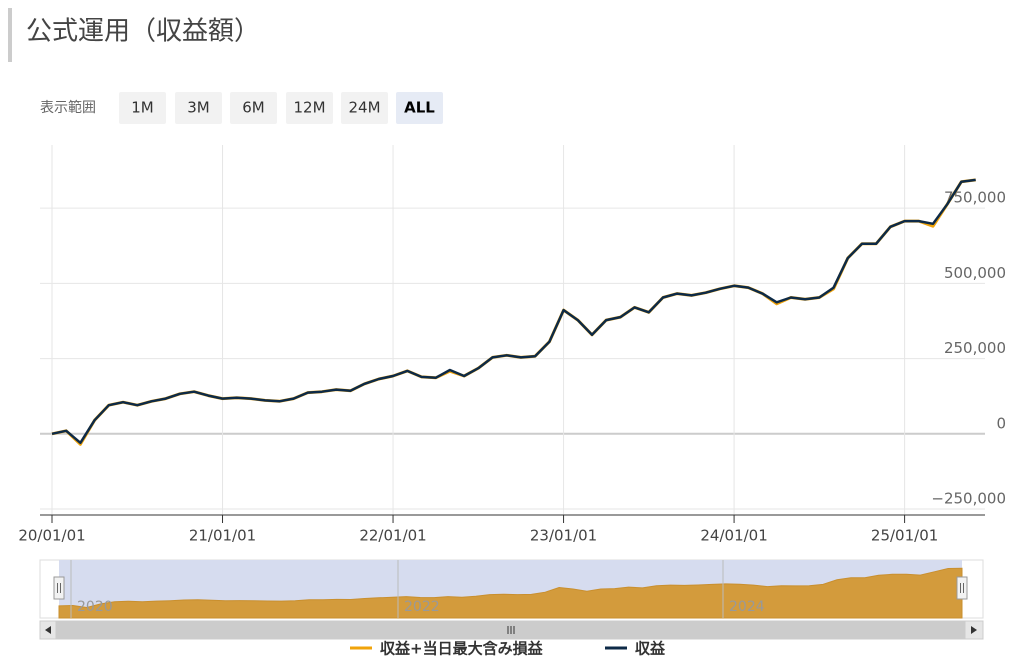  What do you see at coordinates (974, 630) in the screenshot?
I see `arrow-right` at bounding box center [974, 630].